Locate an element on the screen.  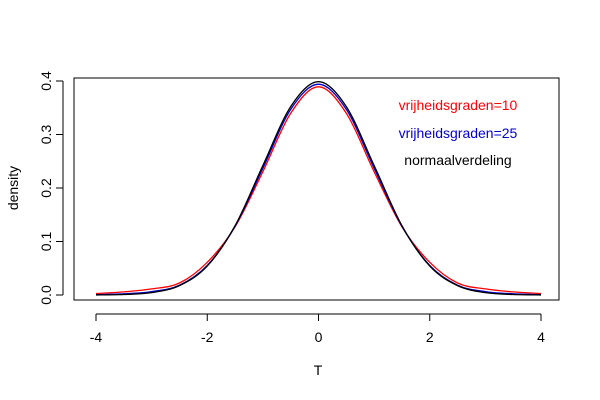
x-tick-label: 4 is located at coordinates (541, 337).